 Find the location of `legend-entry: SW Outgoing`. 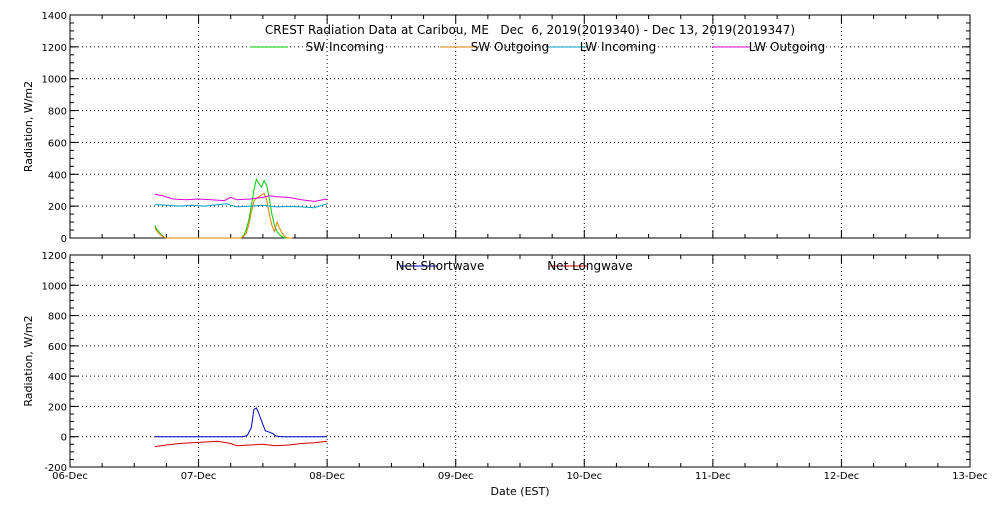

legend-entry: SW Outgoing is located at coordinates (510, 47).